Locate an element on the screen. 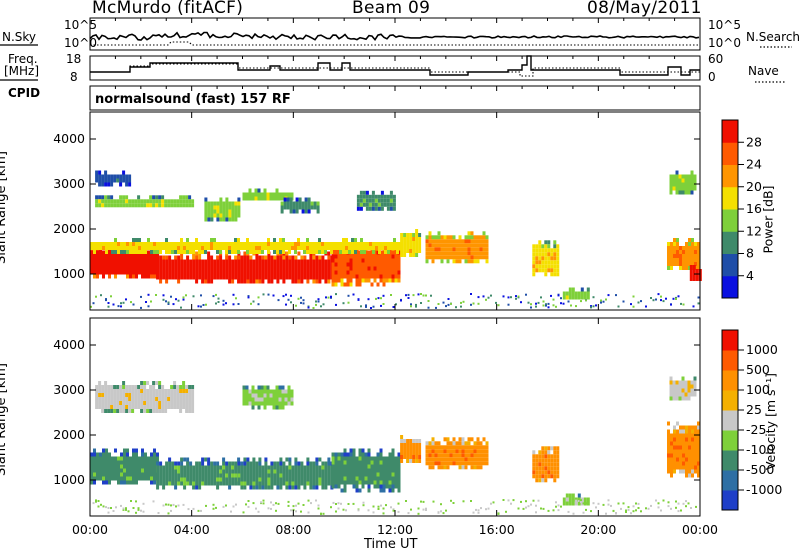  near-range-scatter is located at coordinates (394, 507).